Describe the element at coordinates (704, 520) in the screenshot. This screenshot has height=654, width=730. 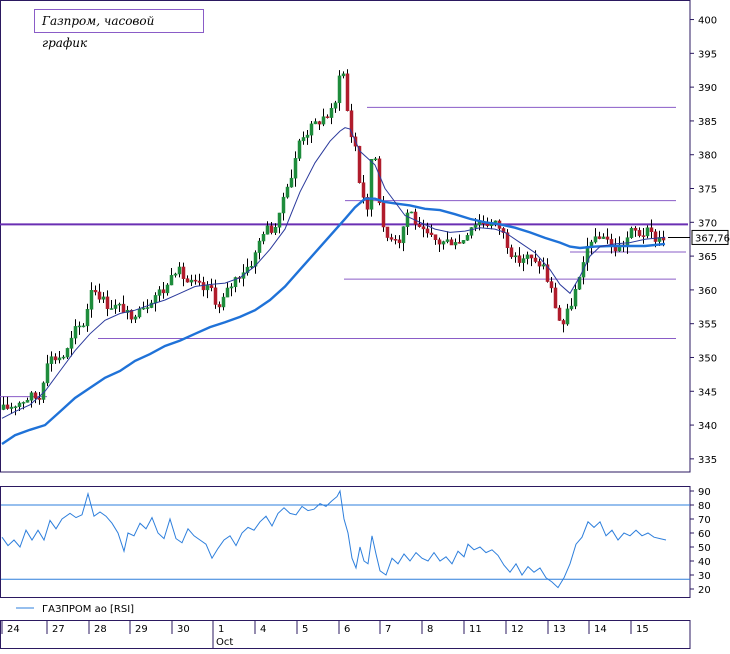
I see `rsi-tick-label: 70` at that location.